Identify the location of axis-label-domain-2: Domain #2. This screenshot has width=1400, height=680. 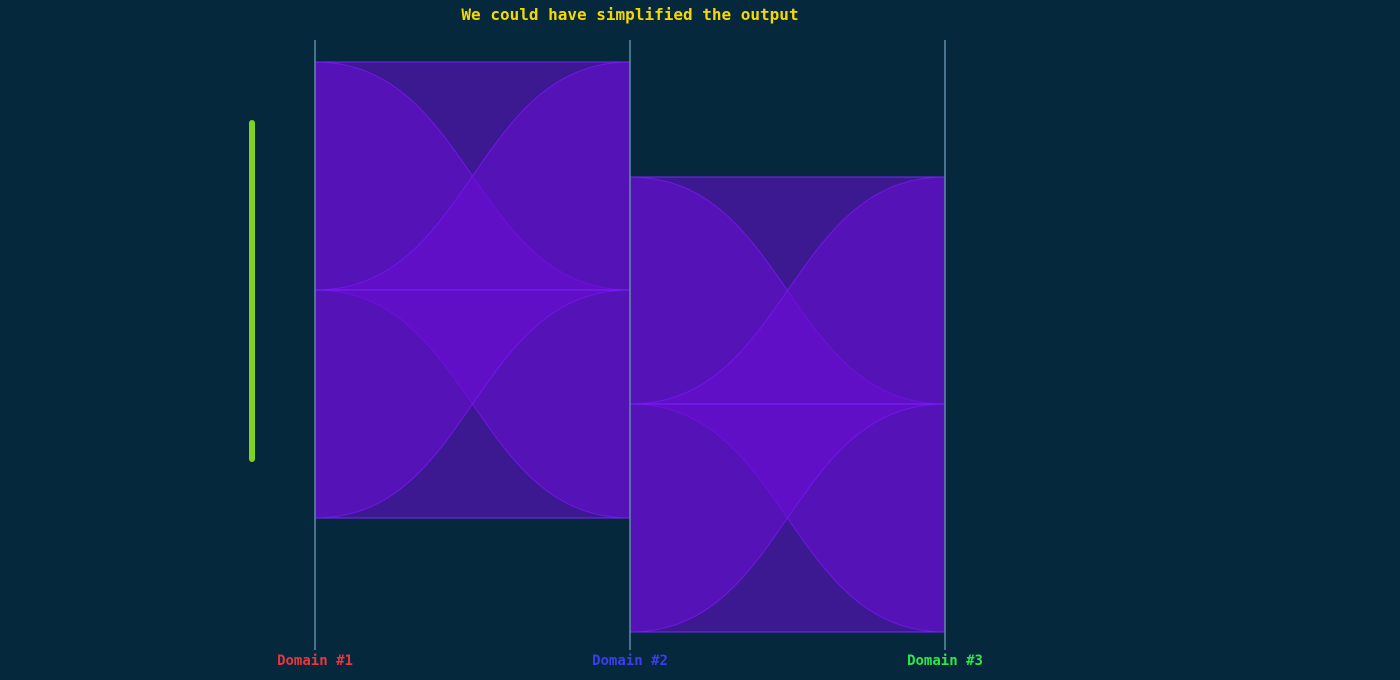
(630, 661).